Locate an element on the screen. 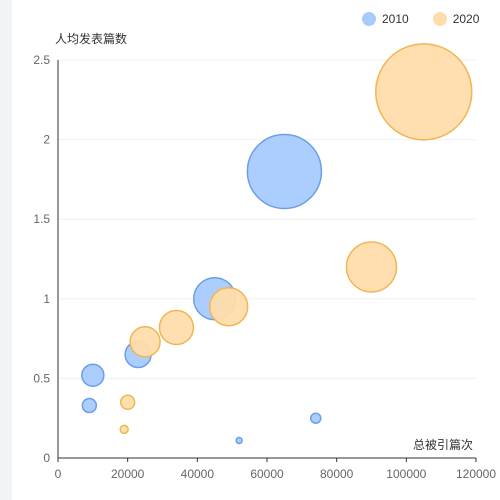 The image size is (500, 500). page-left-strip is located at coordinates (6, 250).